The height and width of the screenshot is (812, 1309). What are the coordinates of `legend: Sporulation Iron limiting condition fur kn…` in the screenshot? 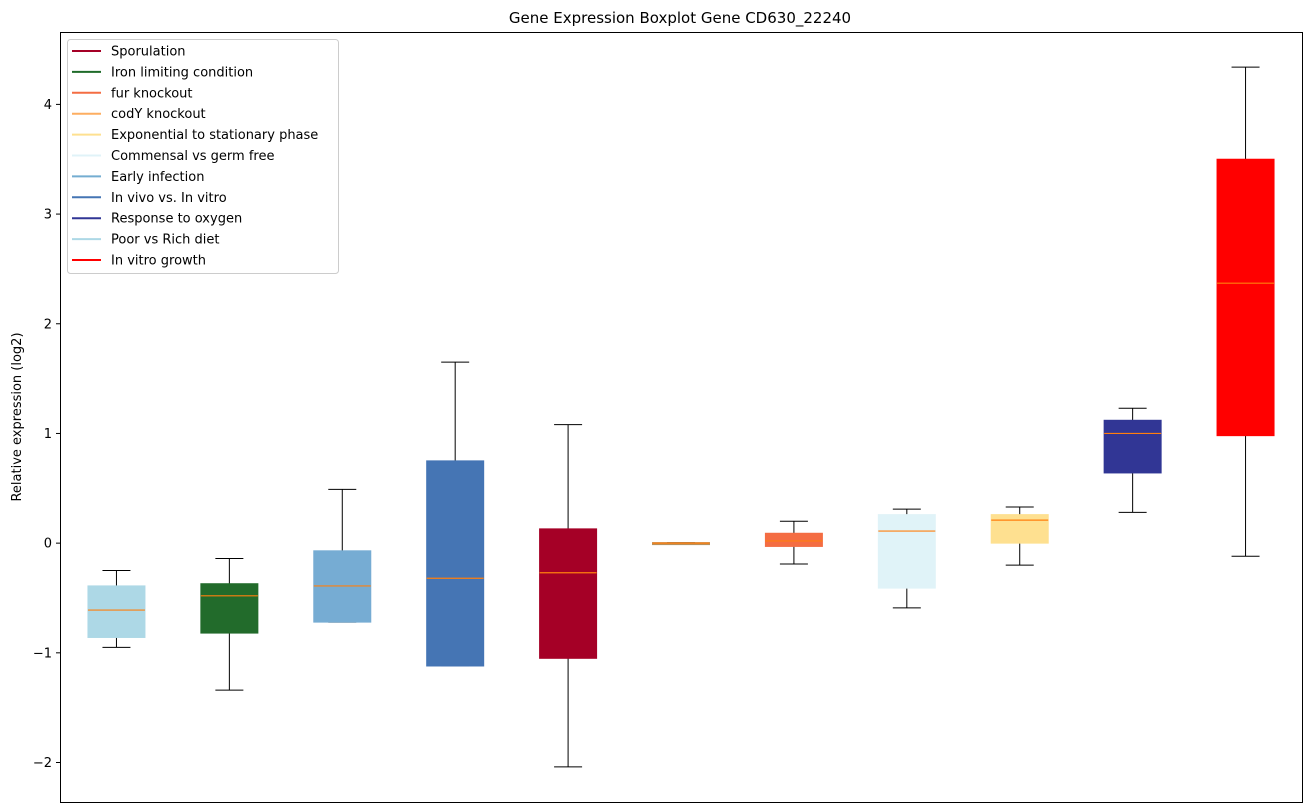 It's located at (203, 156).